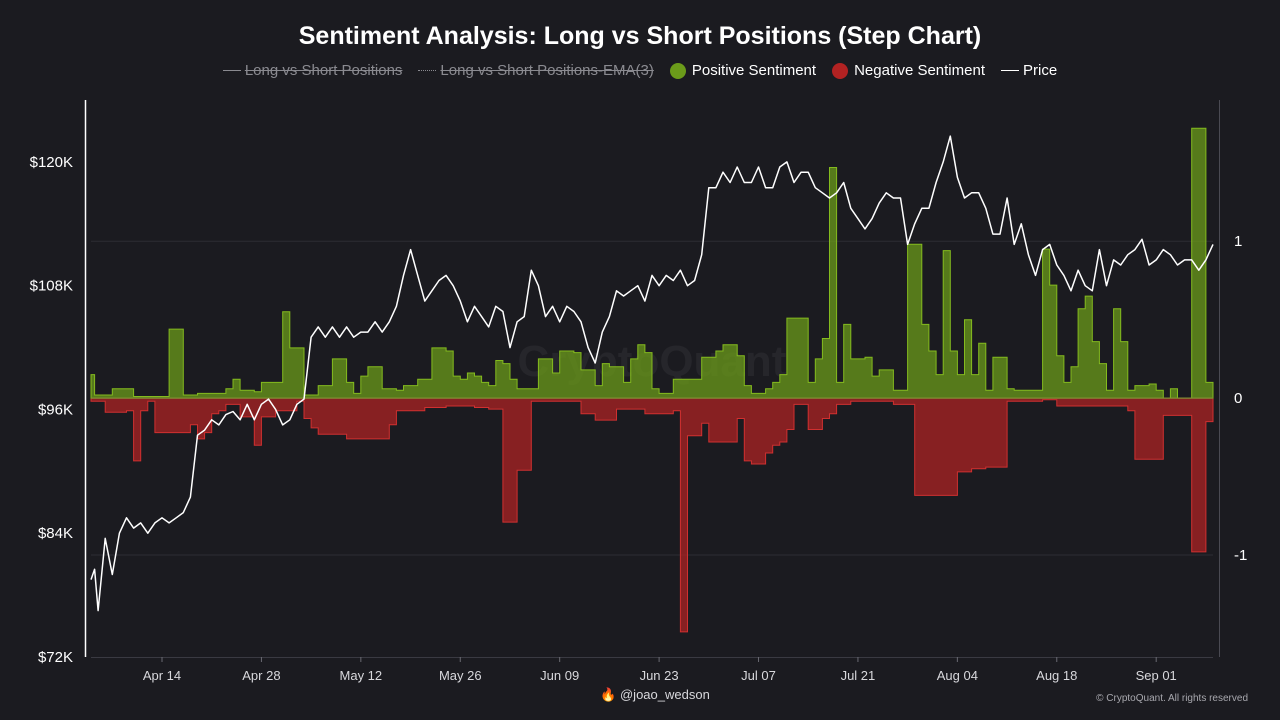 Image resolution: width=1280 pixels, height=720 pixels. I want to click on x-tick-label: Aug 04, so click(957, 675).